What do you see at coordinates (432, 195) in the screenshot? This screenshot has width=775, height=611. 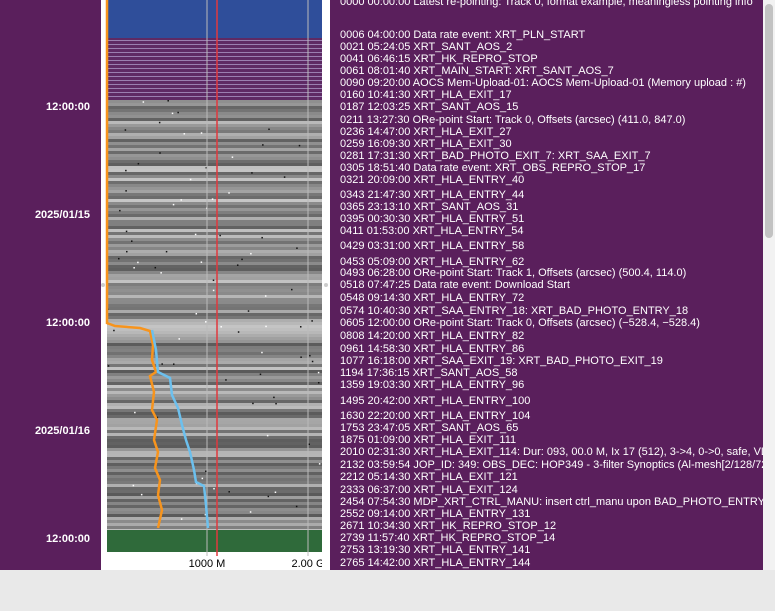 I see `event-line: 0343 21:47:30 XRT_HLA_ENTRY_44` at bounding box center [432, 195].